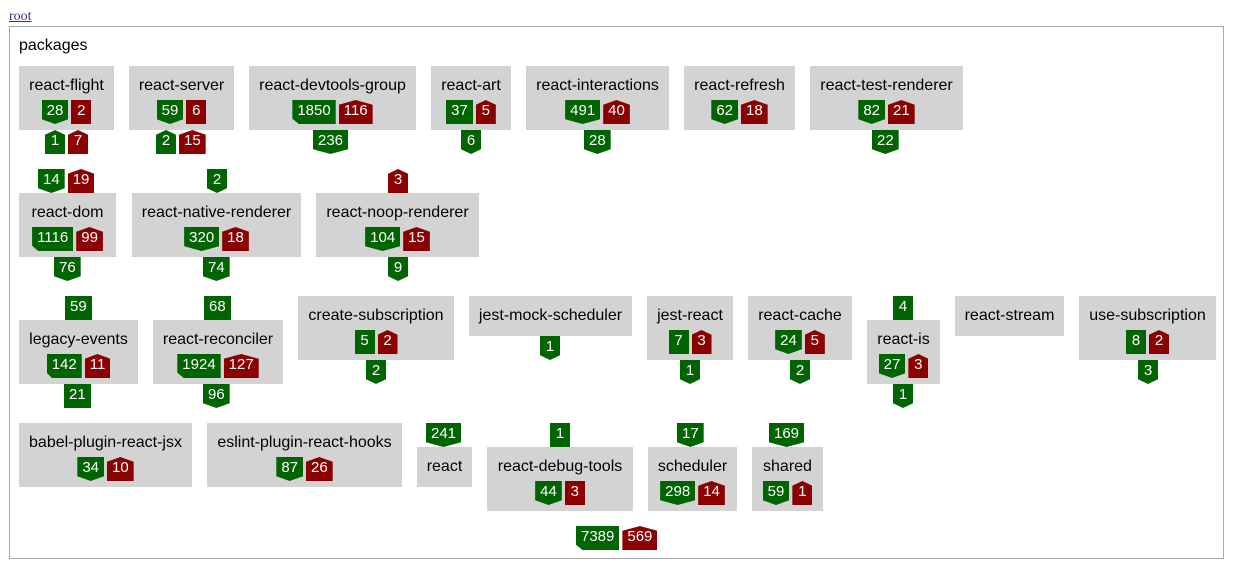  What do you see at coordinates (217, 308) in the screenshot?
I see `green-count-badge: 68` at bounding box center [217, 308].